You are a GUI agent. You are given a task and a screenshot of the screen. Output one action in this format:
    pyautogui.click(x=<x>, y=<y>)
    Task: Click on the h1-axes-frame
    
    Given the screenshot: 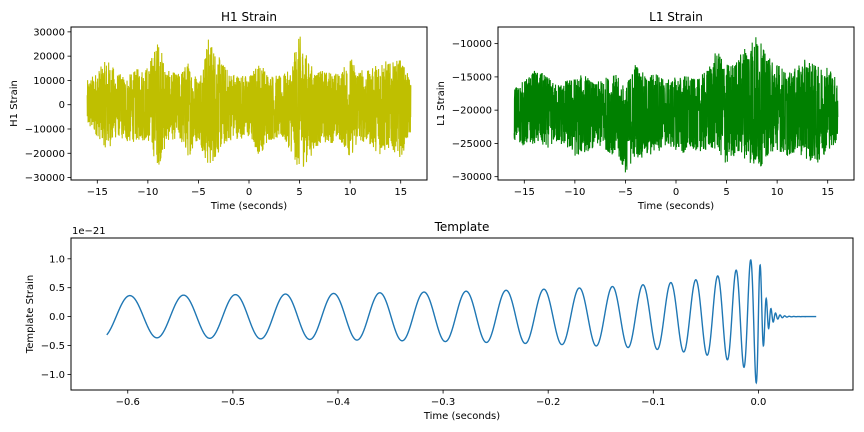 What is the action you would take?
    pyautogui.click(x=249, y=103)
    